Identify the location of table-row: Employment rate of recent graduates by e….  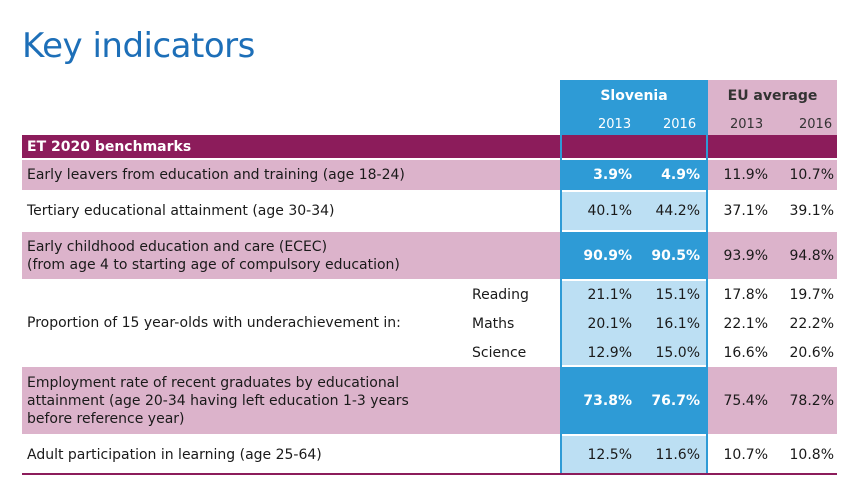
(429, 400).